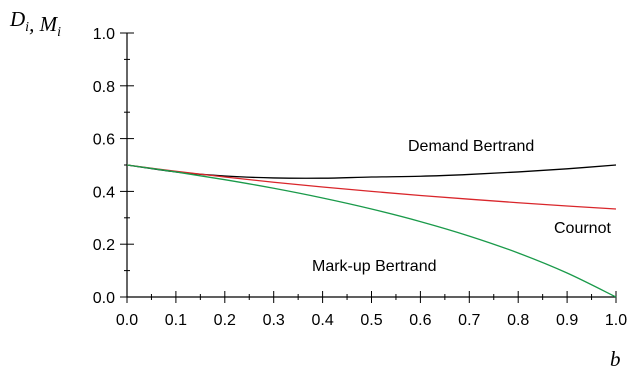 The image size is (633, 376). What do you see at coordinates (371, 320) in the screenshot?
I see `x-tick-label: 0.5` at bounding box center [371, 320].